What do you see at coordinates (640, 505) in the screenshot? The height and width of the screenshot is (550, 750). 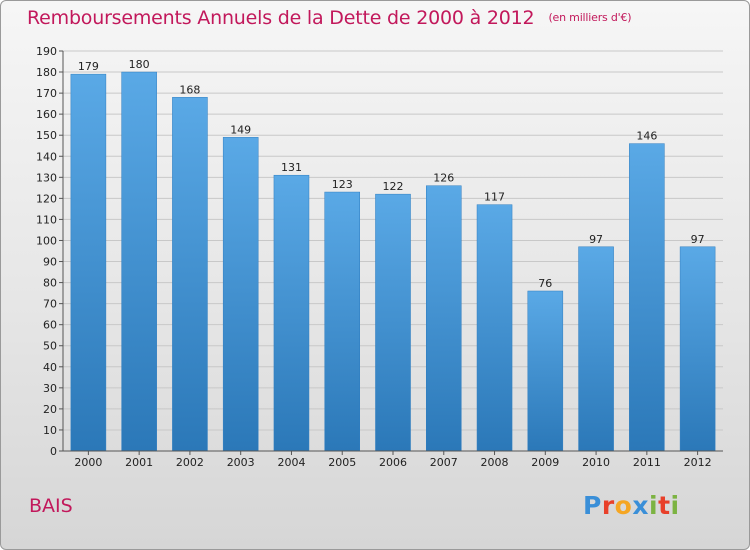 I see `logo-letter: x` at bounding box center [640, 505].